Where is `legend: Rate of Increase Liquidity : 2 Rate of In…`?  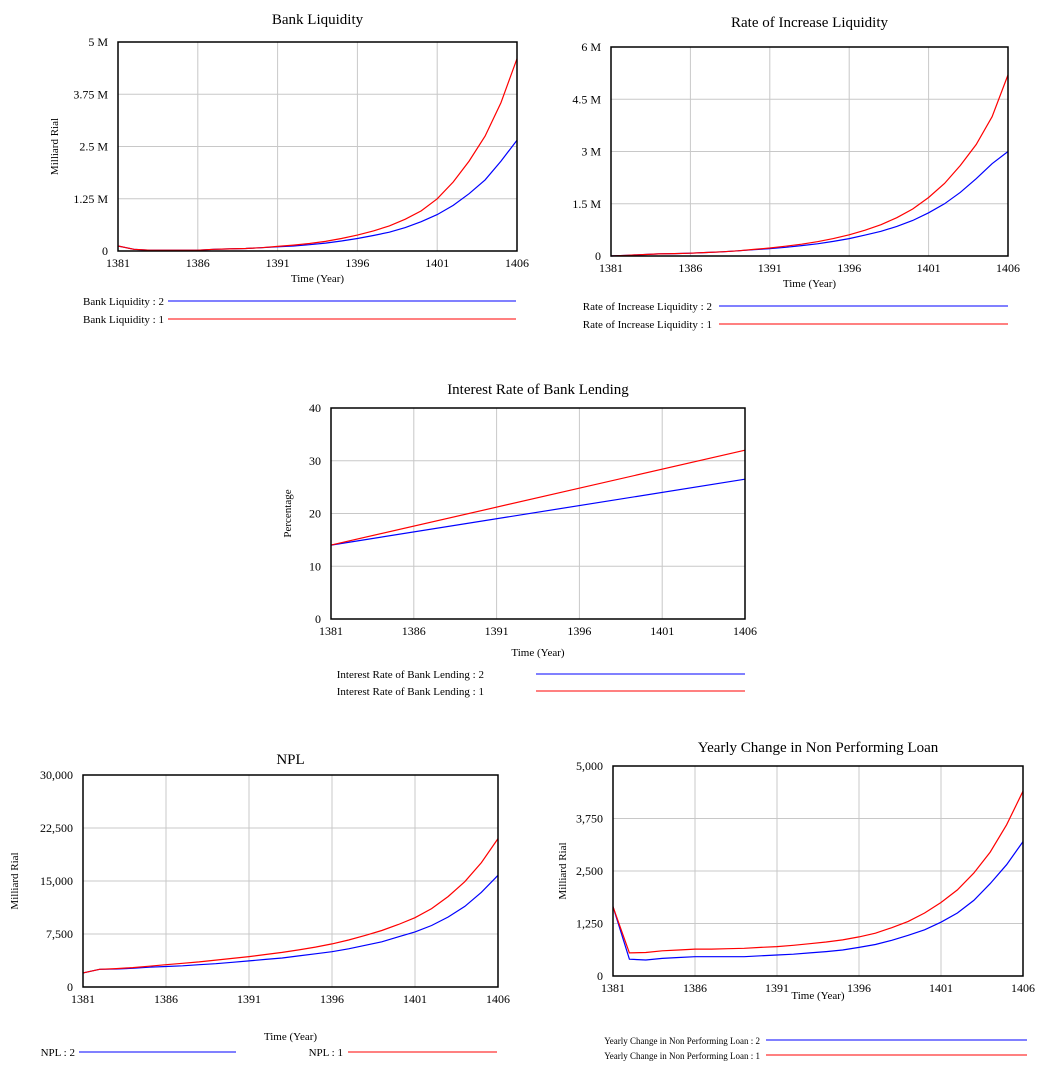 legend: Rate of Increase Liquidity : 2 Rate of In… is located at coordinates (795, 316).